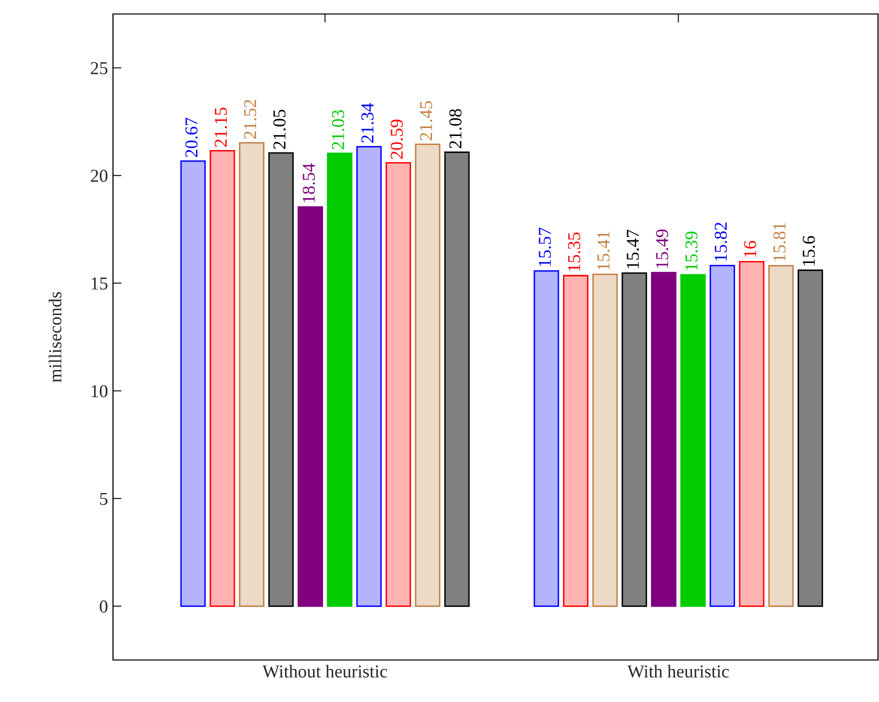 The image size is (879, 702). What do you see at coordinates (338, 130) in the screenshot?
I see `data-label: 21.03` at bounding box center [338, 130].